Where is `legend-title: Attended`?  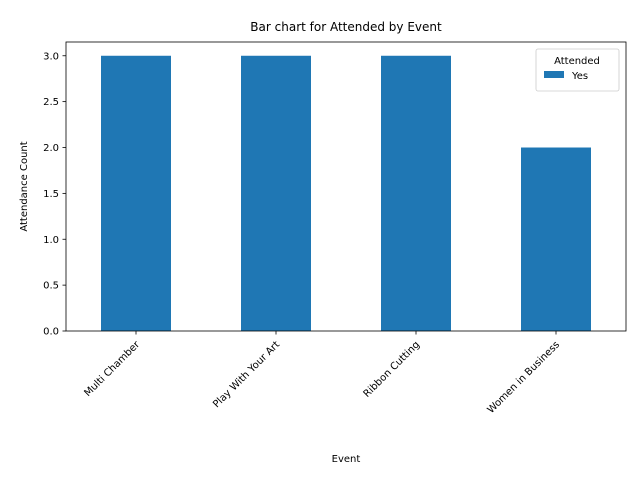 legend-title: Attended is located at coordinates (577, 61).